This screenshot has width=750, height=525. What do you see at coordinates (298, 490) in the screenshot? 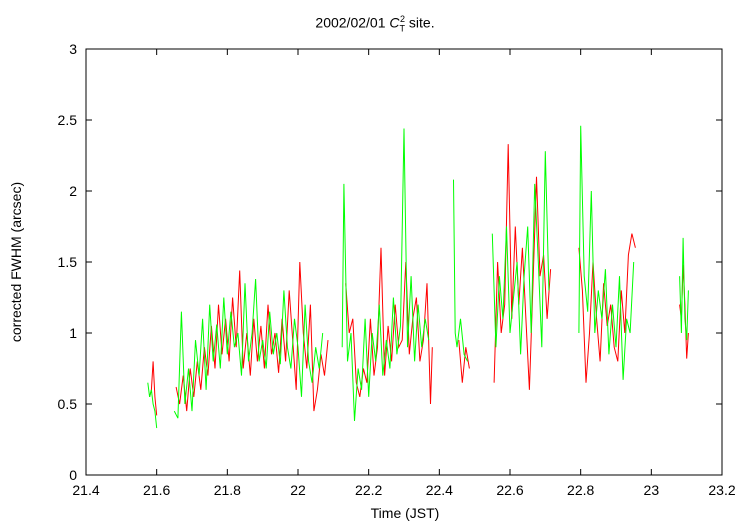
I see `x-tick-label-3: 22` at bounding box center [298, 490].